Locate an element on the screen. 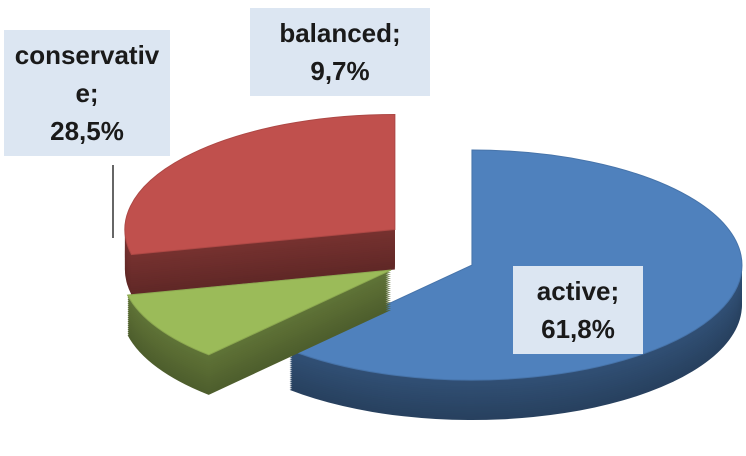 This screenshot has height=456, width=746. data-label-text: 61,8% is located at coordinates (578, 329).